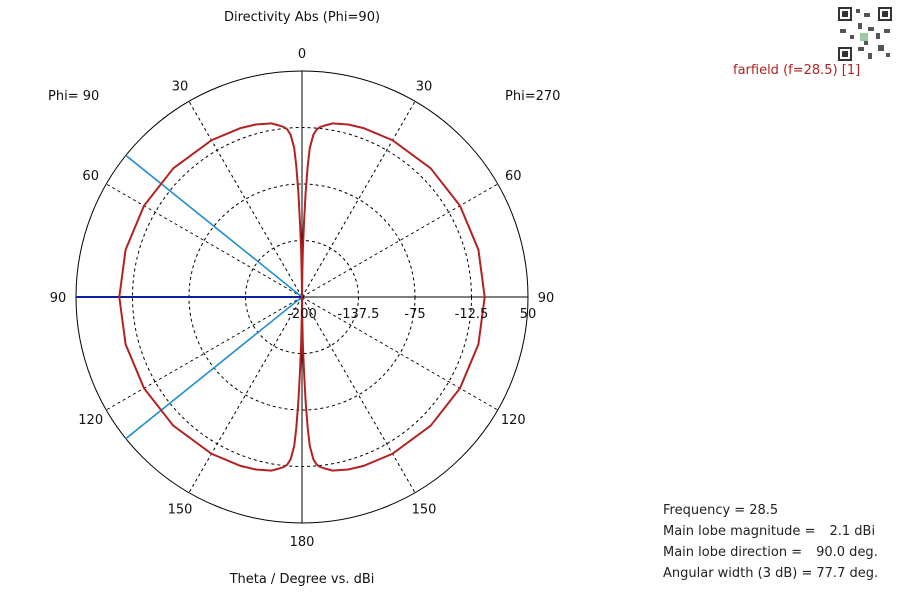 The width and height of the screenshot is (900, 598). What do you see at coordinates (302, 542) in the screenshot?
I see `angle-tick-label: 180` at bounding box center [302, 542].